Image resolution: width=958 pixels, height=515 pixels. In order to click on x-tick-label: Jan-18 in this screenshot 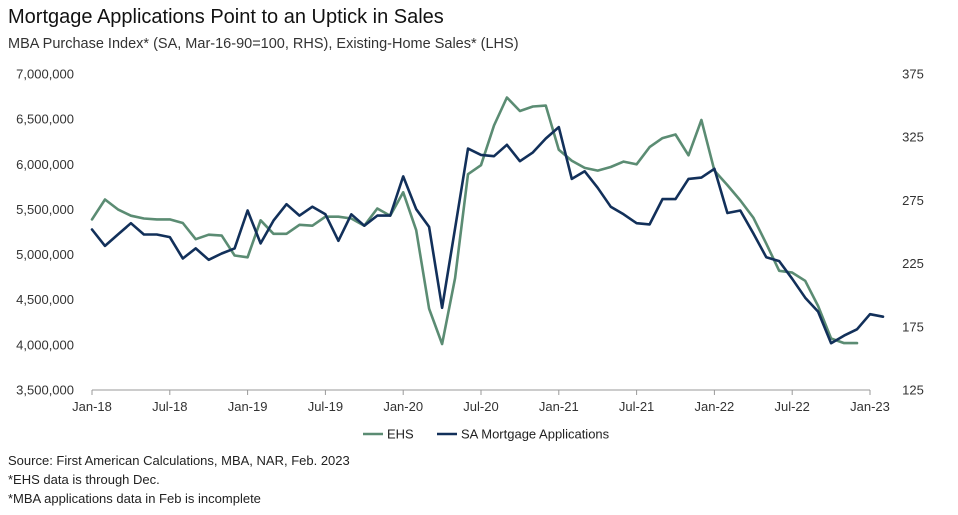, I will do `click(92, 406)`.